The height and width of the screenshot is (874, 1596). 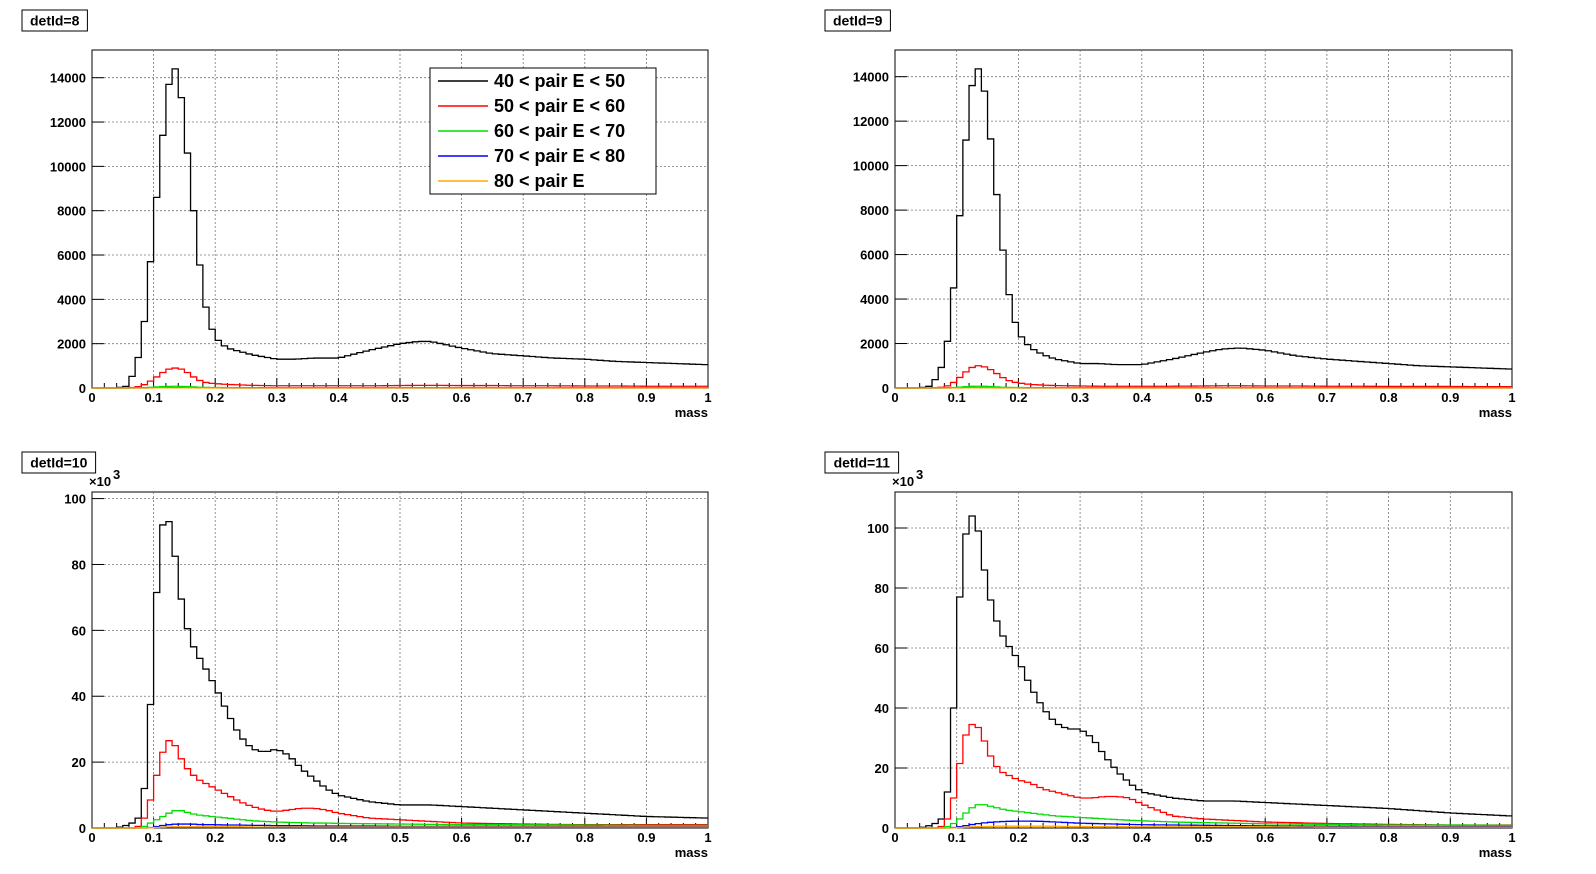 I want to click on chart-title: detId=10, so click(x=58, y=463).